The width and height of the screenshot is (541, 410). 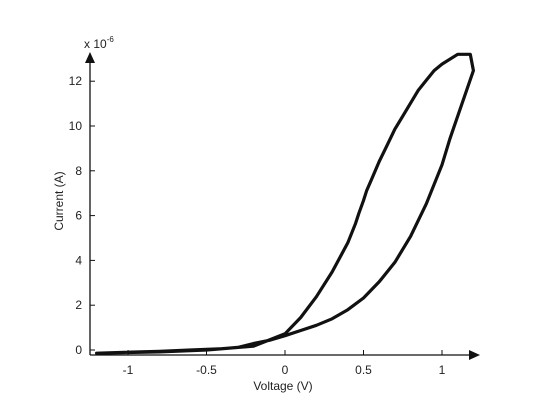 I want to click on y-tick-label: 2, so click(x=78, y=305).